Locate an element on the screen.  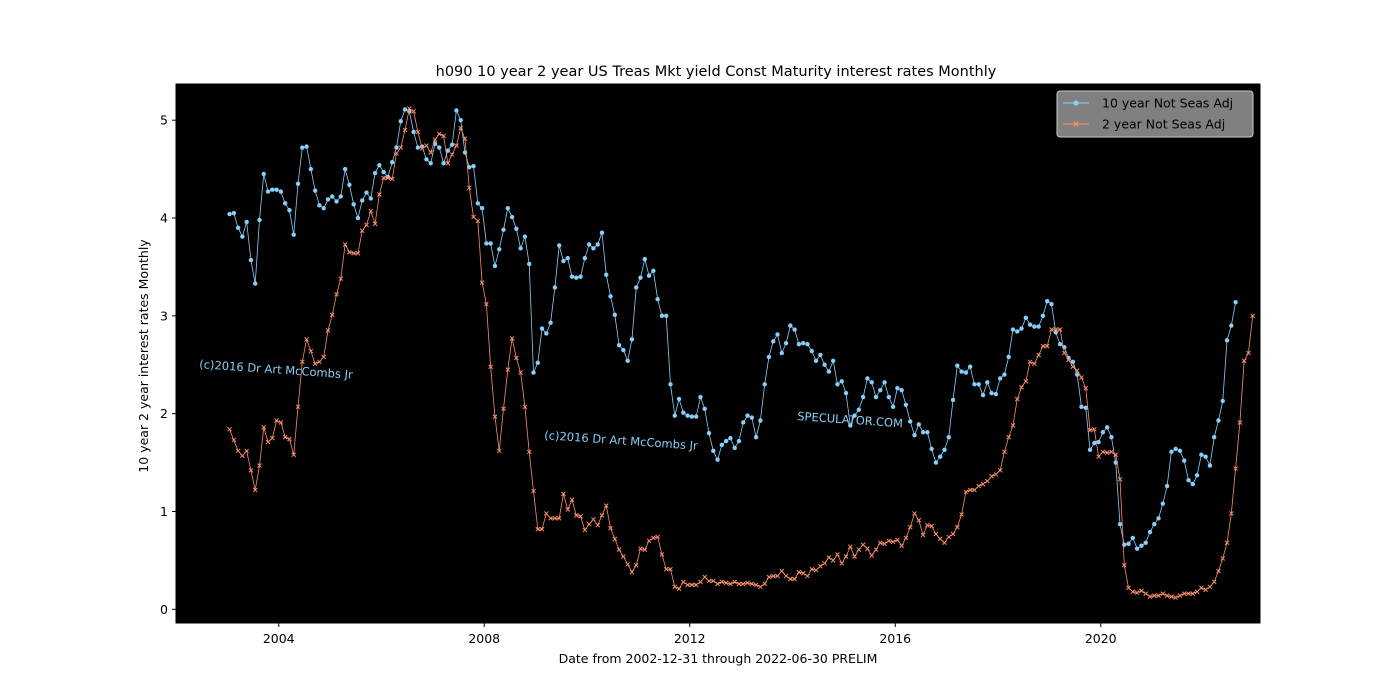
legend-marker-2-year is located at coordinates (1076, 124).